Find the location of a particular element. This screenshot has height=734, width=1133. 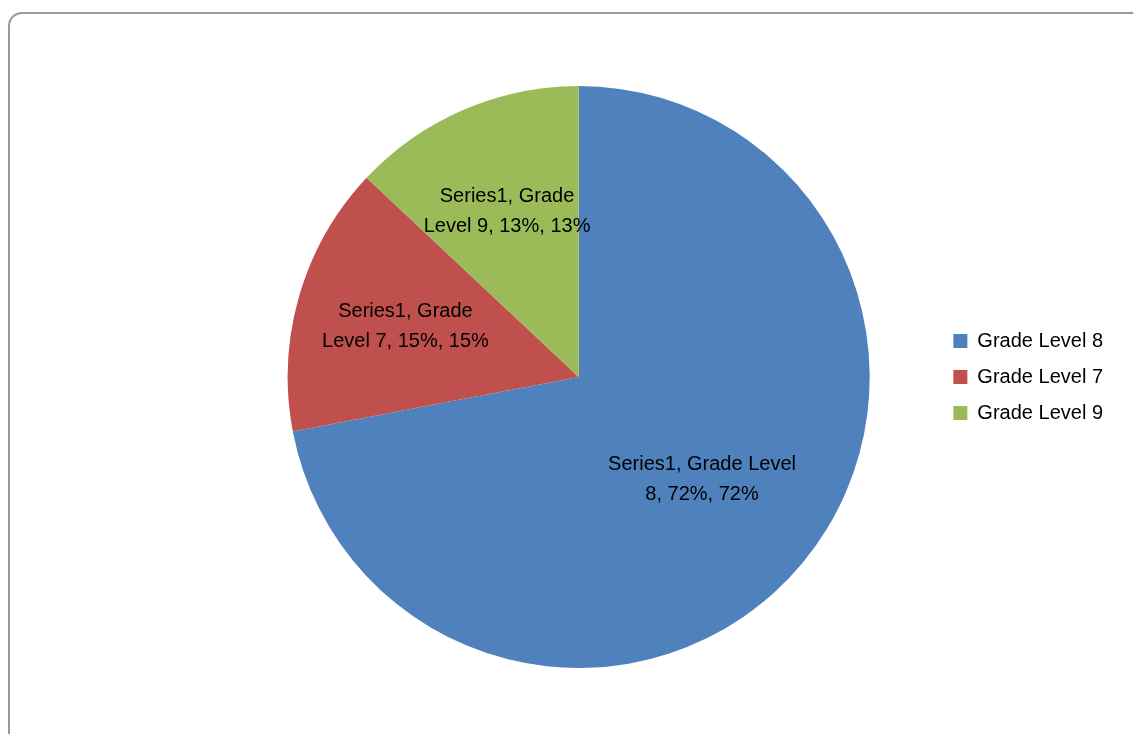

legend-label: Grade Level 7 is located at coordinates (1040, 375).